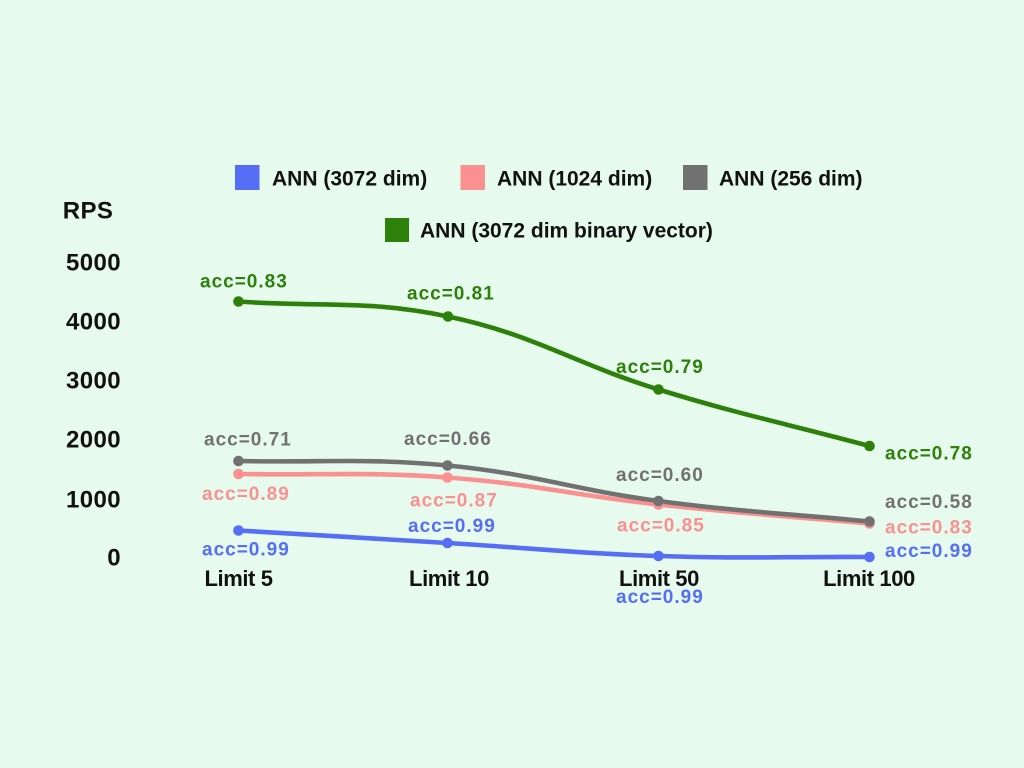 Image resolution: width=1024 pixels, height=768 pixels. I want to click on svg-text: Limit 50, so click(659, 578).